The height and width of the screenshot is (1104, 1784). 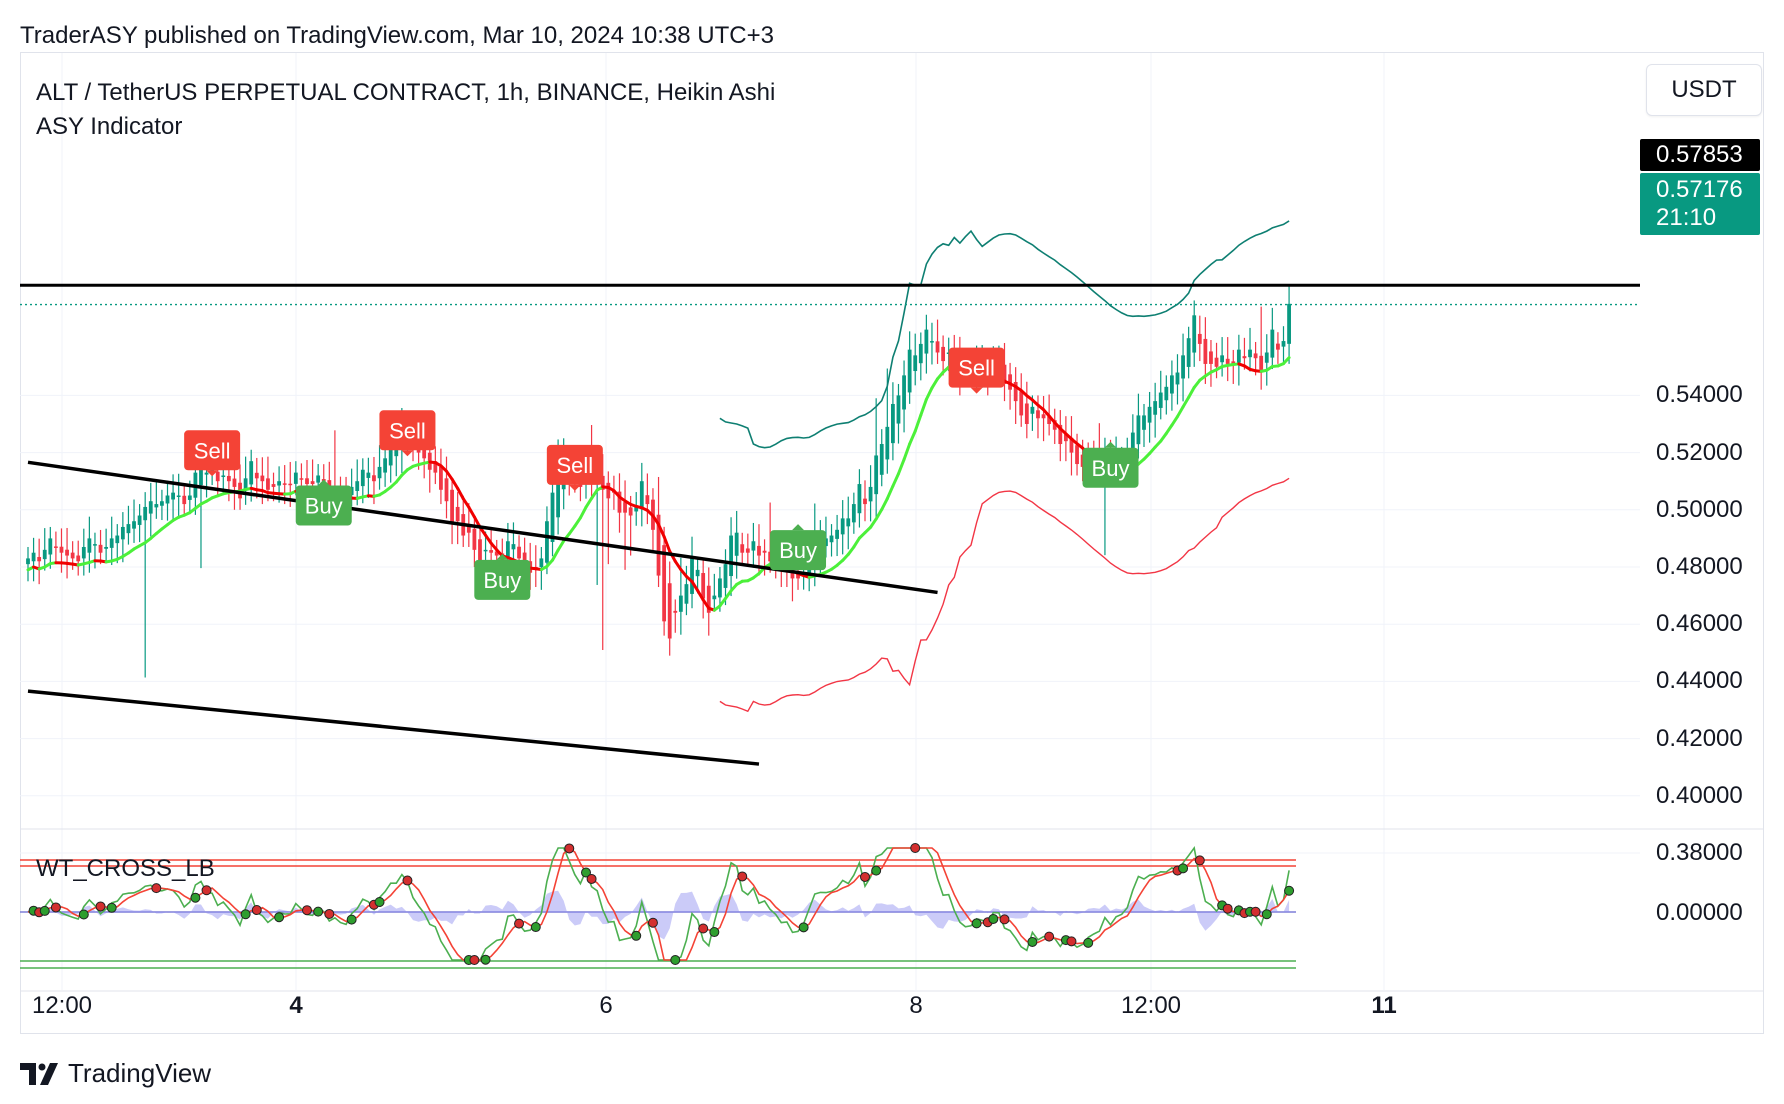 I want to click on signal-label: Buy, so click(x=1111, y=468).